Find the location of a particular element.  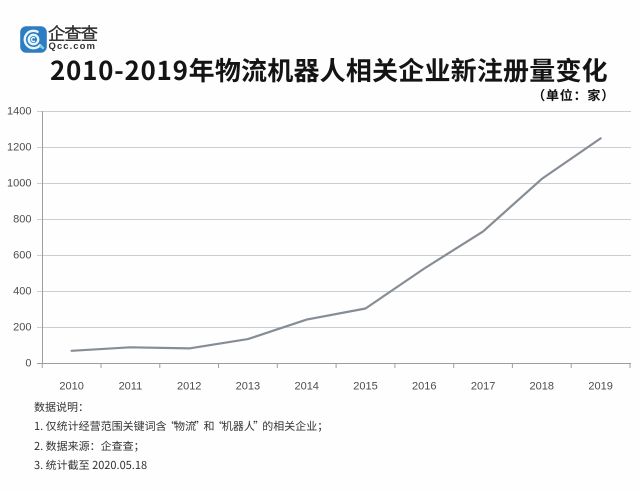

svg-text: 2019 is located at coordinates (600, 387).